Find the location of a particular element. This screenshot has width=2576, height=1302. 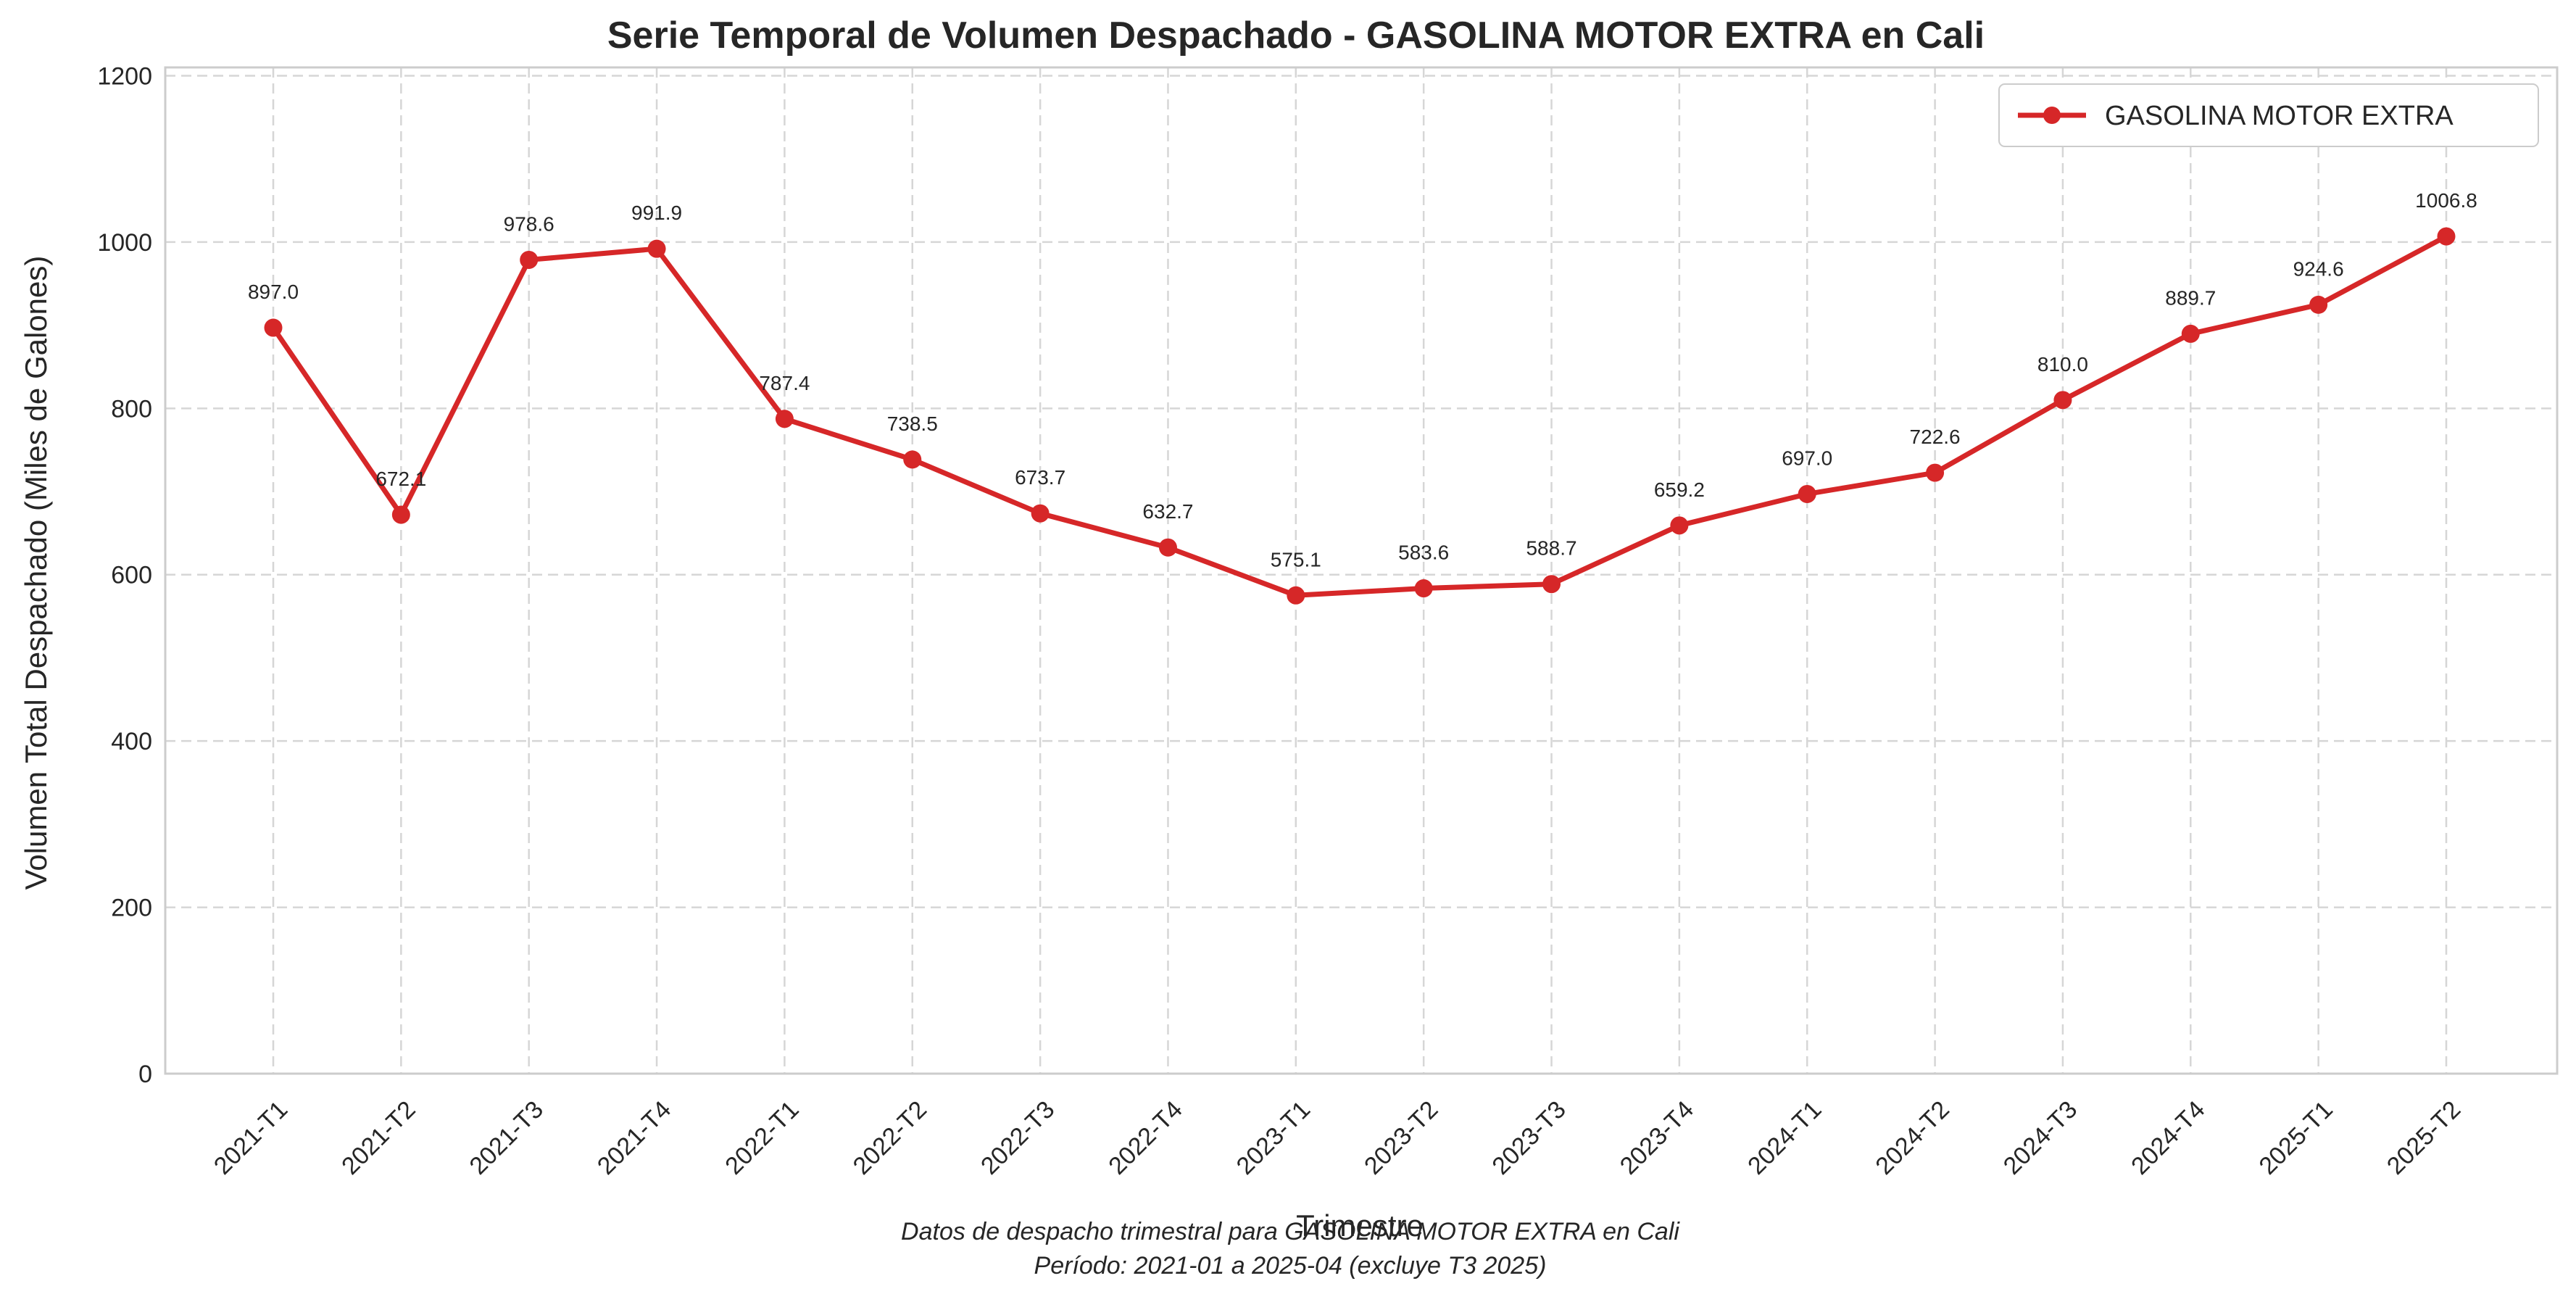

y-axis-ticks: 0 200 400 600 800 1000 1200 is located at coordinates (124, 575).